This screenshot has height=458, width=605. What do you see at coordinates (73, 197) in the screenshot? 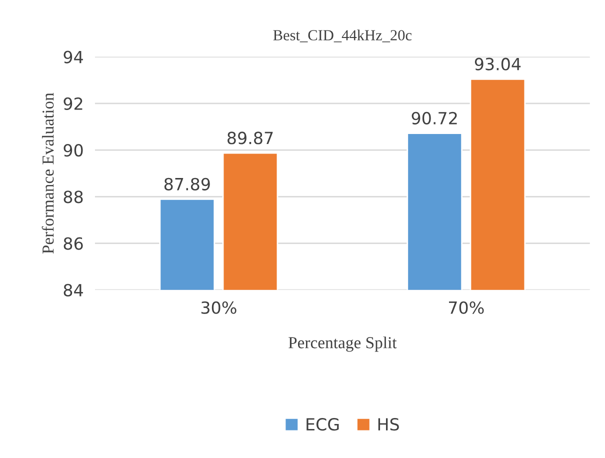
I see `y-tick-label: 88` at bounding box center [73, 197].